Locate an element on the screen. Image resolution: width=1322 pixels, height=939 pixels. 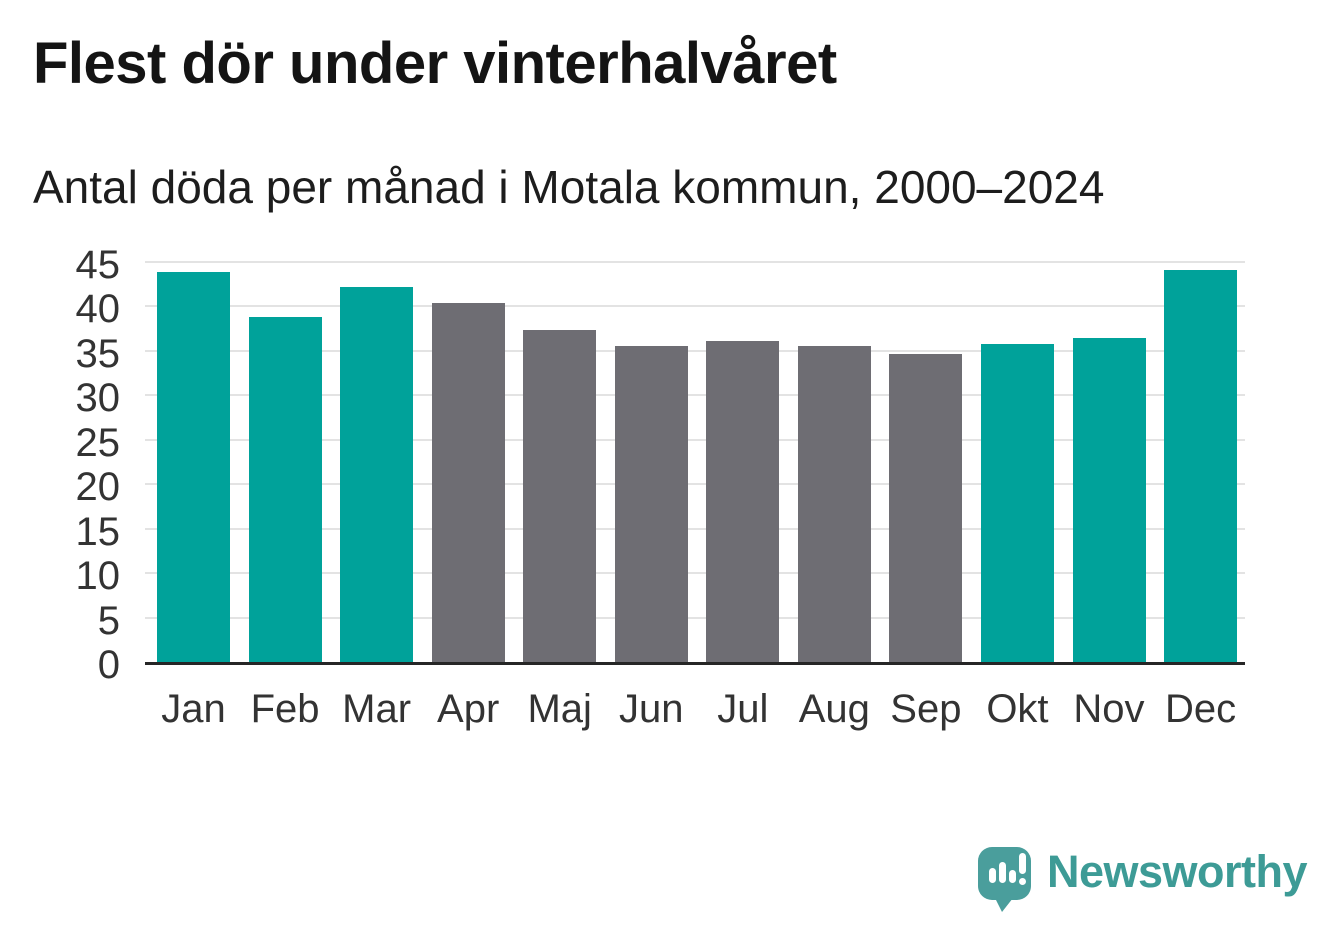
x-tick-label: Mar is located at coordinates (377, 709).